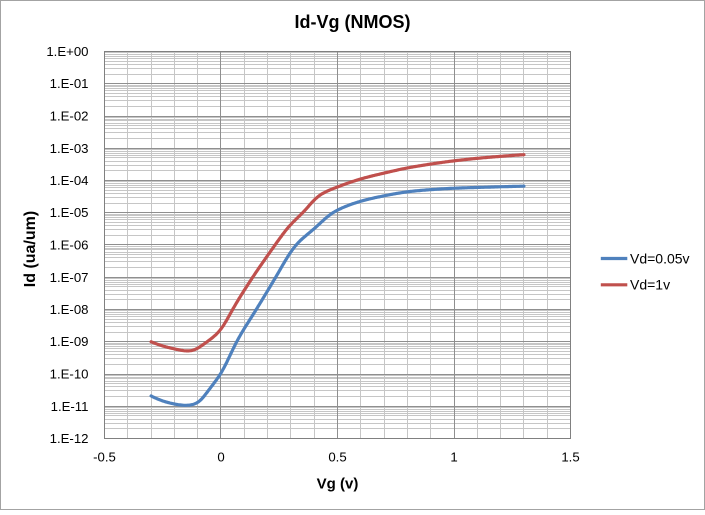 The image size is (705, 515). I want to click on svg-text: 1.E-11, so click(70, 406).